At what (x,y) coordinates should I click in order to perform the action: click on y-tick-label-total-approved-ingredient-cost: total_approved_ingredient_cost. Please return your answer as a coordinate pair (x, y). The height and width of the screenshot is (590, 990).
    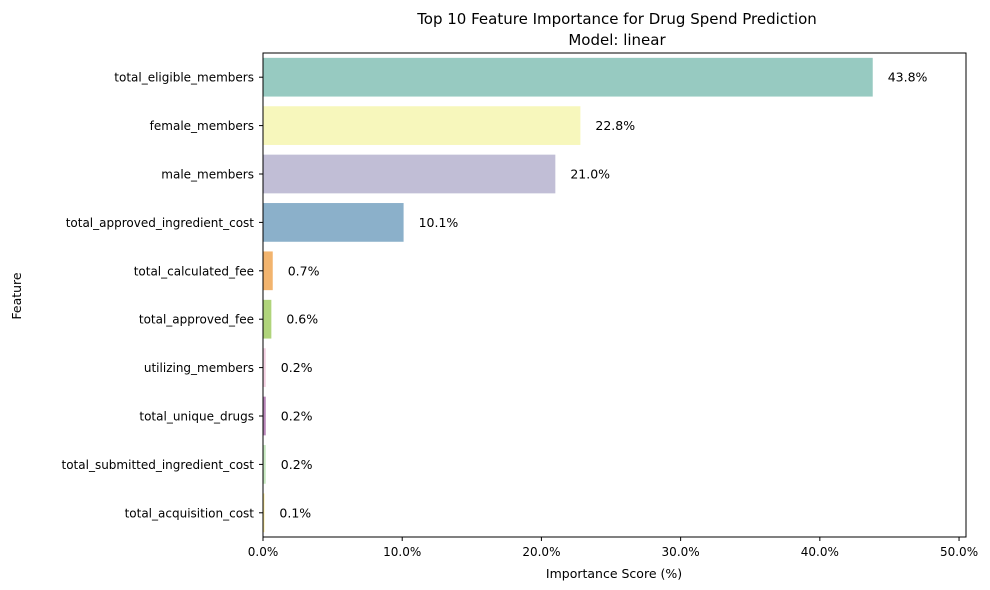
    Looking at the image, I should click on (160, 223).